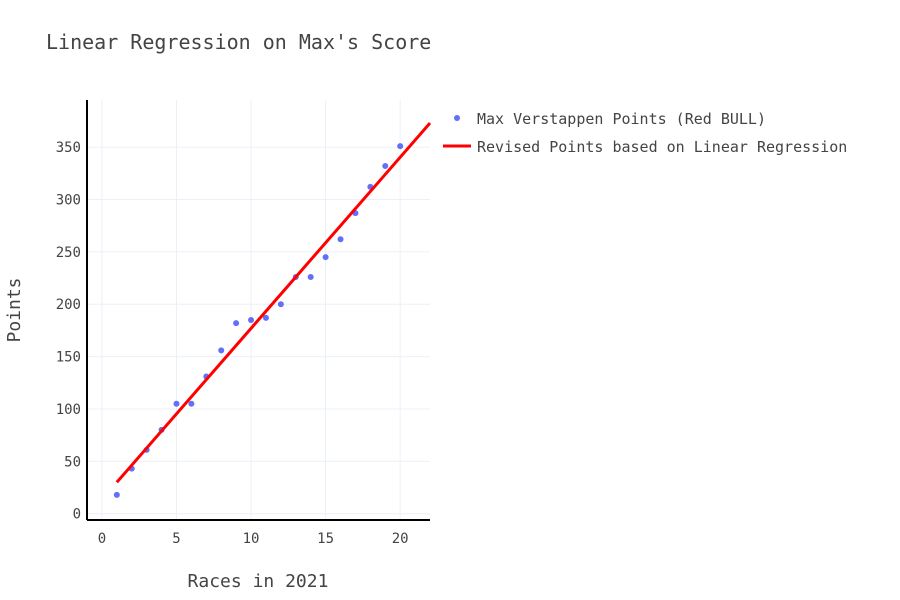 This screenshot has width=900, height=600. Describe the element at coordinates (238, 42) in the screenshot. I see `chart-title: Linear Regression on Max's Score` at that location.